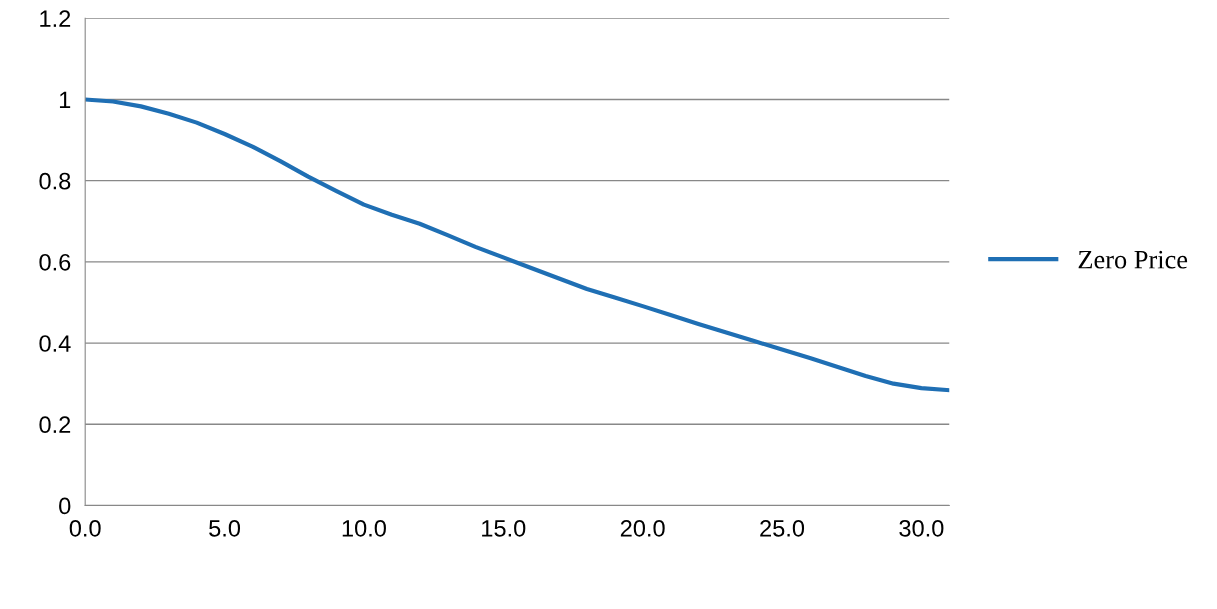 Image resolution: width=1217 pixels, height=609 pixels. I want to click on x-tick-label: 30.0, so click(921, 528).